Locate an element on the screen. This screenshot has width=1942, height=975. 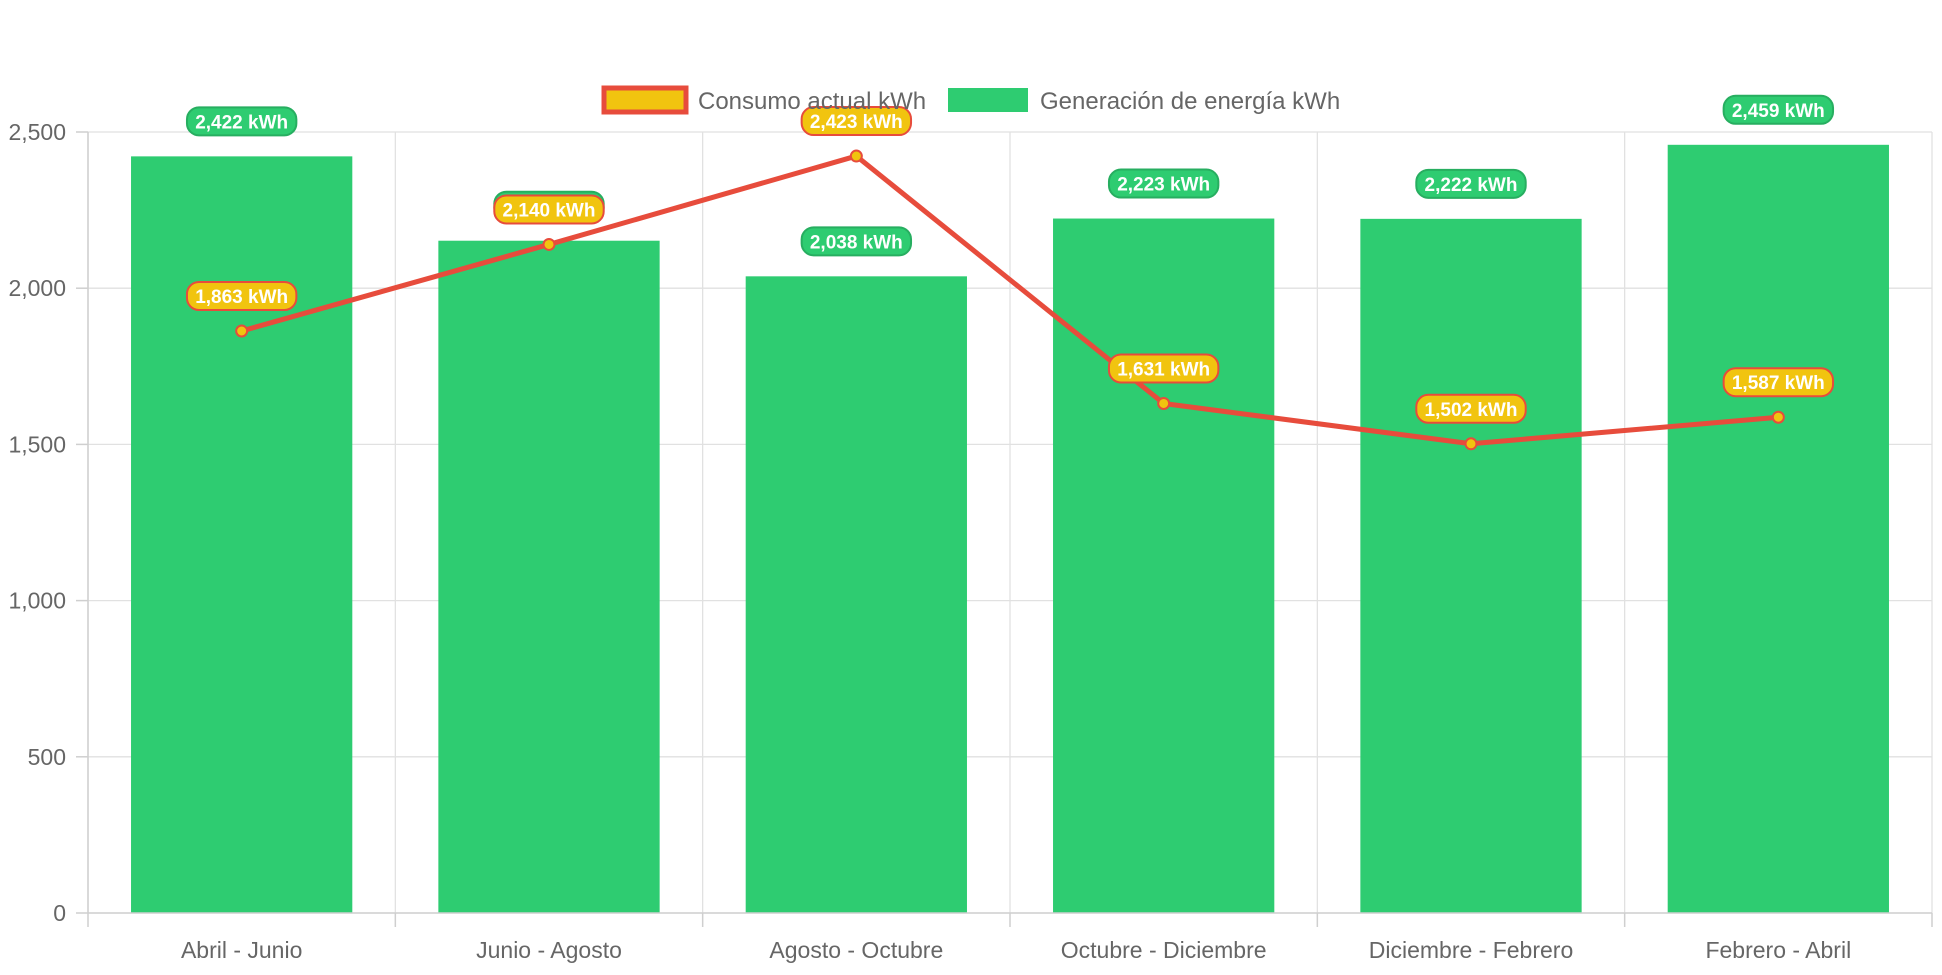
legend-swatch-consumo is located at coordinates (645, 100).